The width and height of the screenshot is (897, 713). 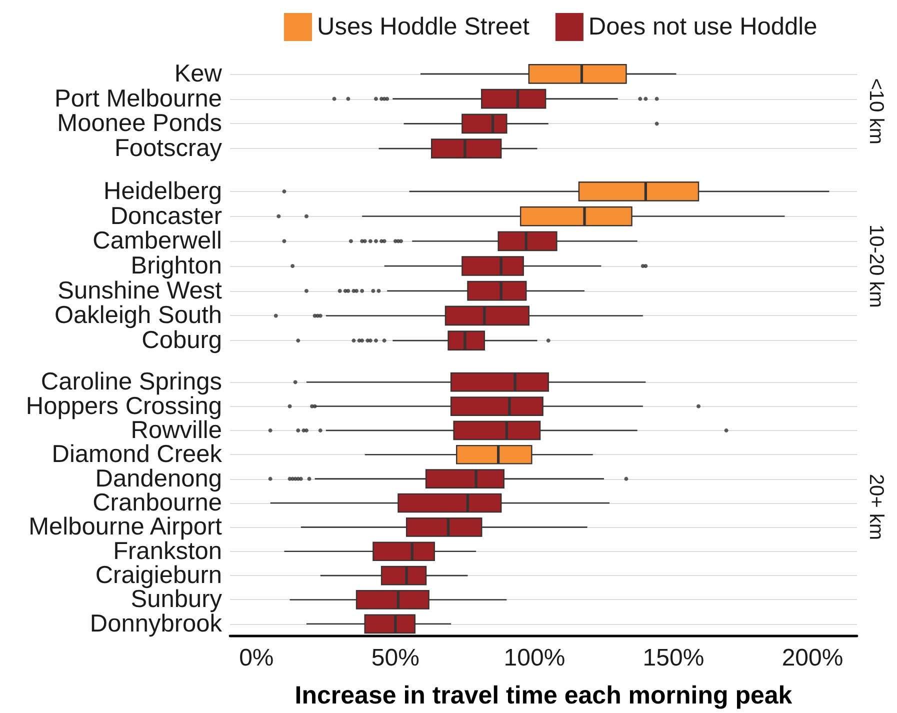 I want to click on y-tick-label: Craigieburn, so click(x=158, y=576).